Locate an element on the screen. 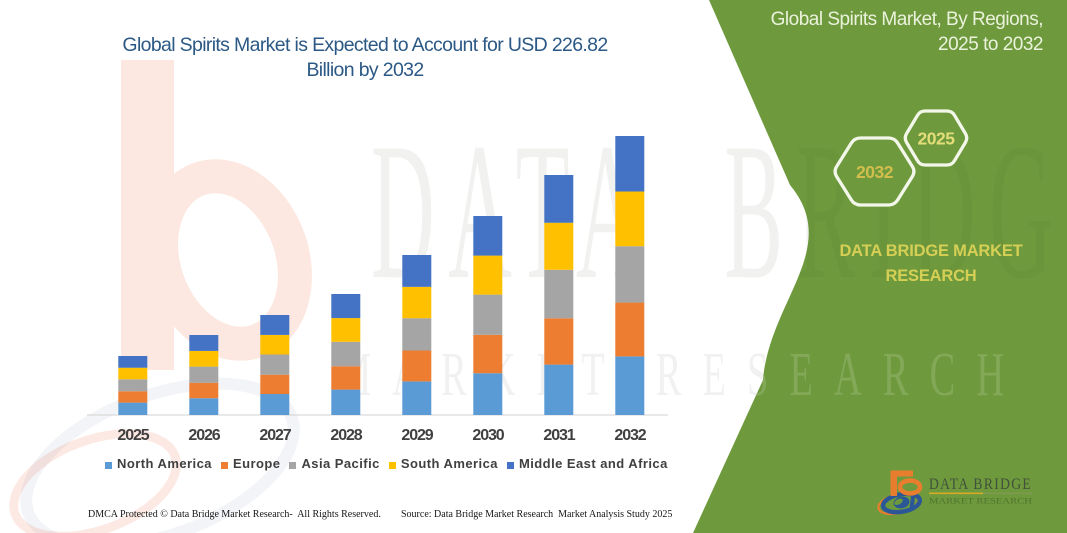  svg-text: 2032 is located at coordinates (875, 172).